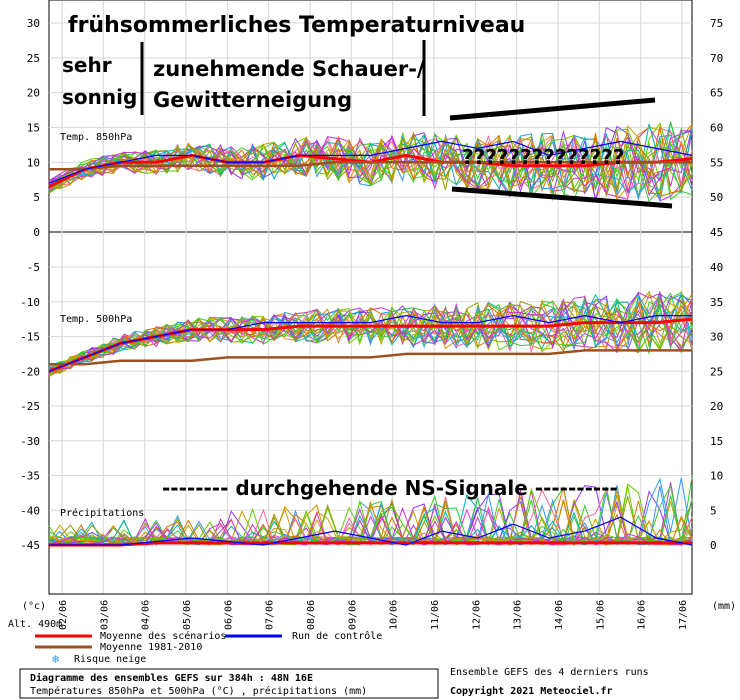 The width and height of the screenshot is (740, 700). Describe the element at coordinates (716, 93) in the screenshot. I see `y-tick-label-right-top: 65` at that location.